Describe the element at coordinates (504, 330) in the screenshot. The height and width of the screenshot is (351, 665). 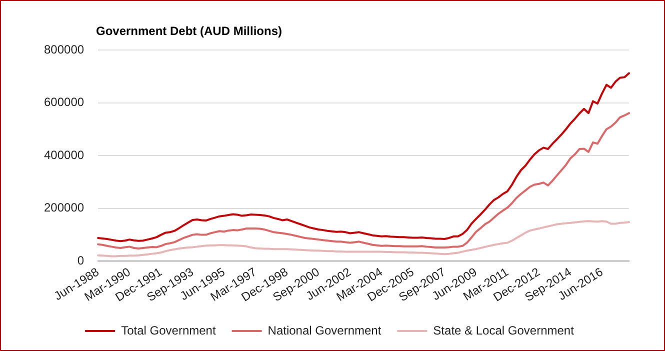
I see `legend-label: State & Local Government` at that location.